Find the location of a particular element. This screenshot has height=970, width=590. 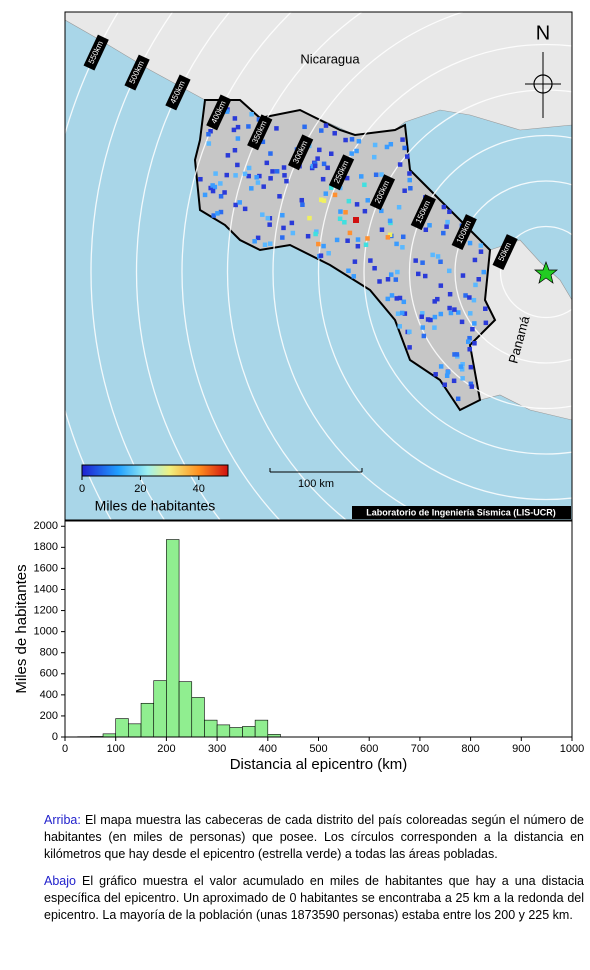

y-tick-label: 400 is located at coordinates (49, 695).